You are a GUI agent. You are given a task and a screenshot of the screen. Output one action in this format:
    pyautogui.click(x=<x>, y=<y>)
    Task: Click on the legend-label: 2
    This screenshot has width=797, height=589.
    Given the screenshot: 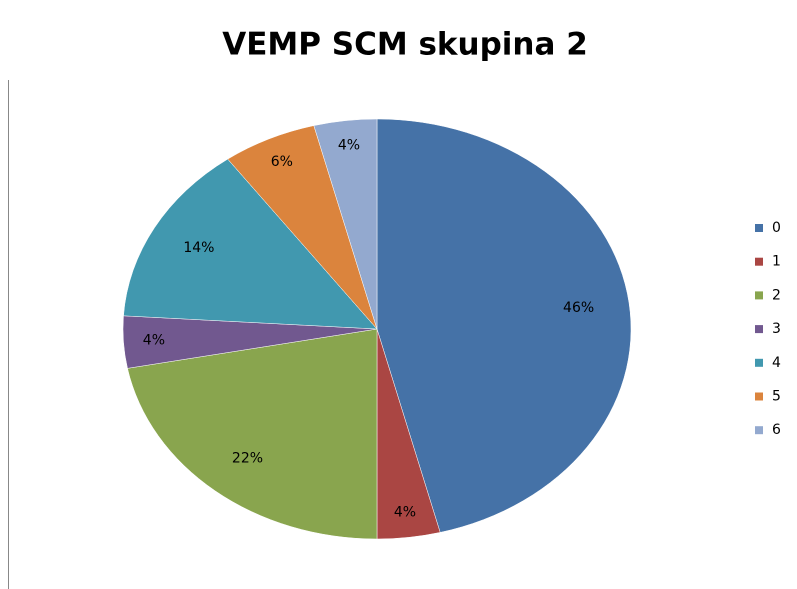 What is the action you would take?
    pyautogui.click(x=776, y=295)
    